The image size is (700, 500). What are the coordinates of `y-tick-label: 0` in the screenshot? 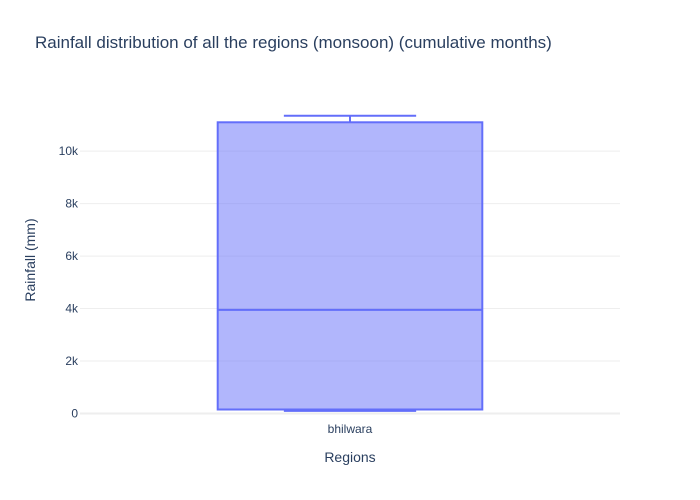 It's located at (74, 413).